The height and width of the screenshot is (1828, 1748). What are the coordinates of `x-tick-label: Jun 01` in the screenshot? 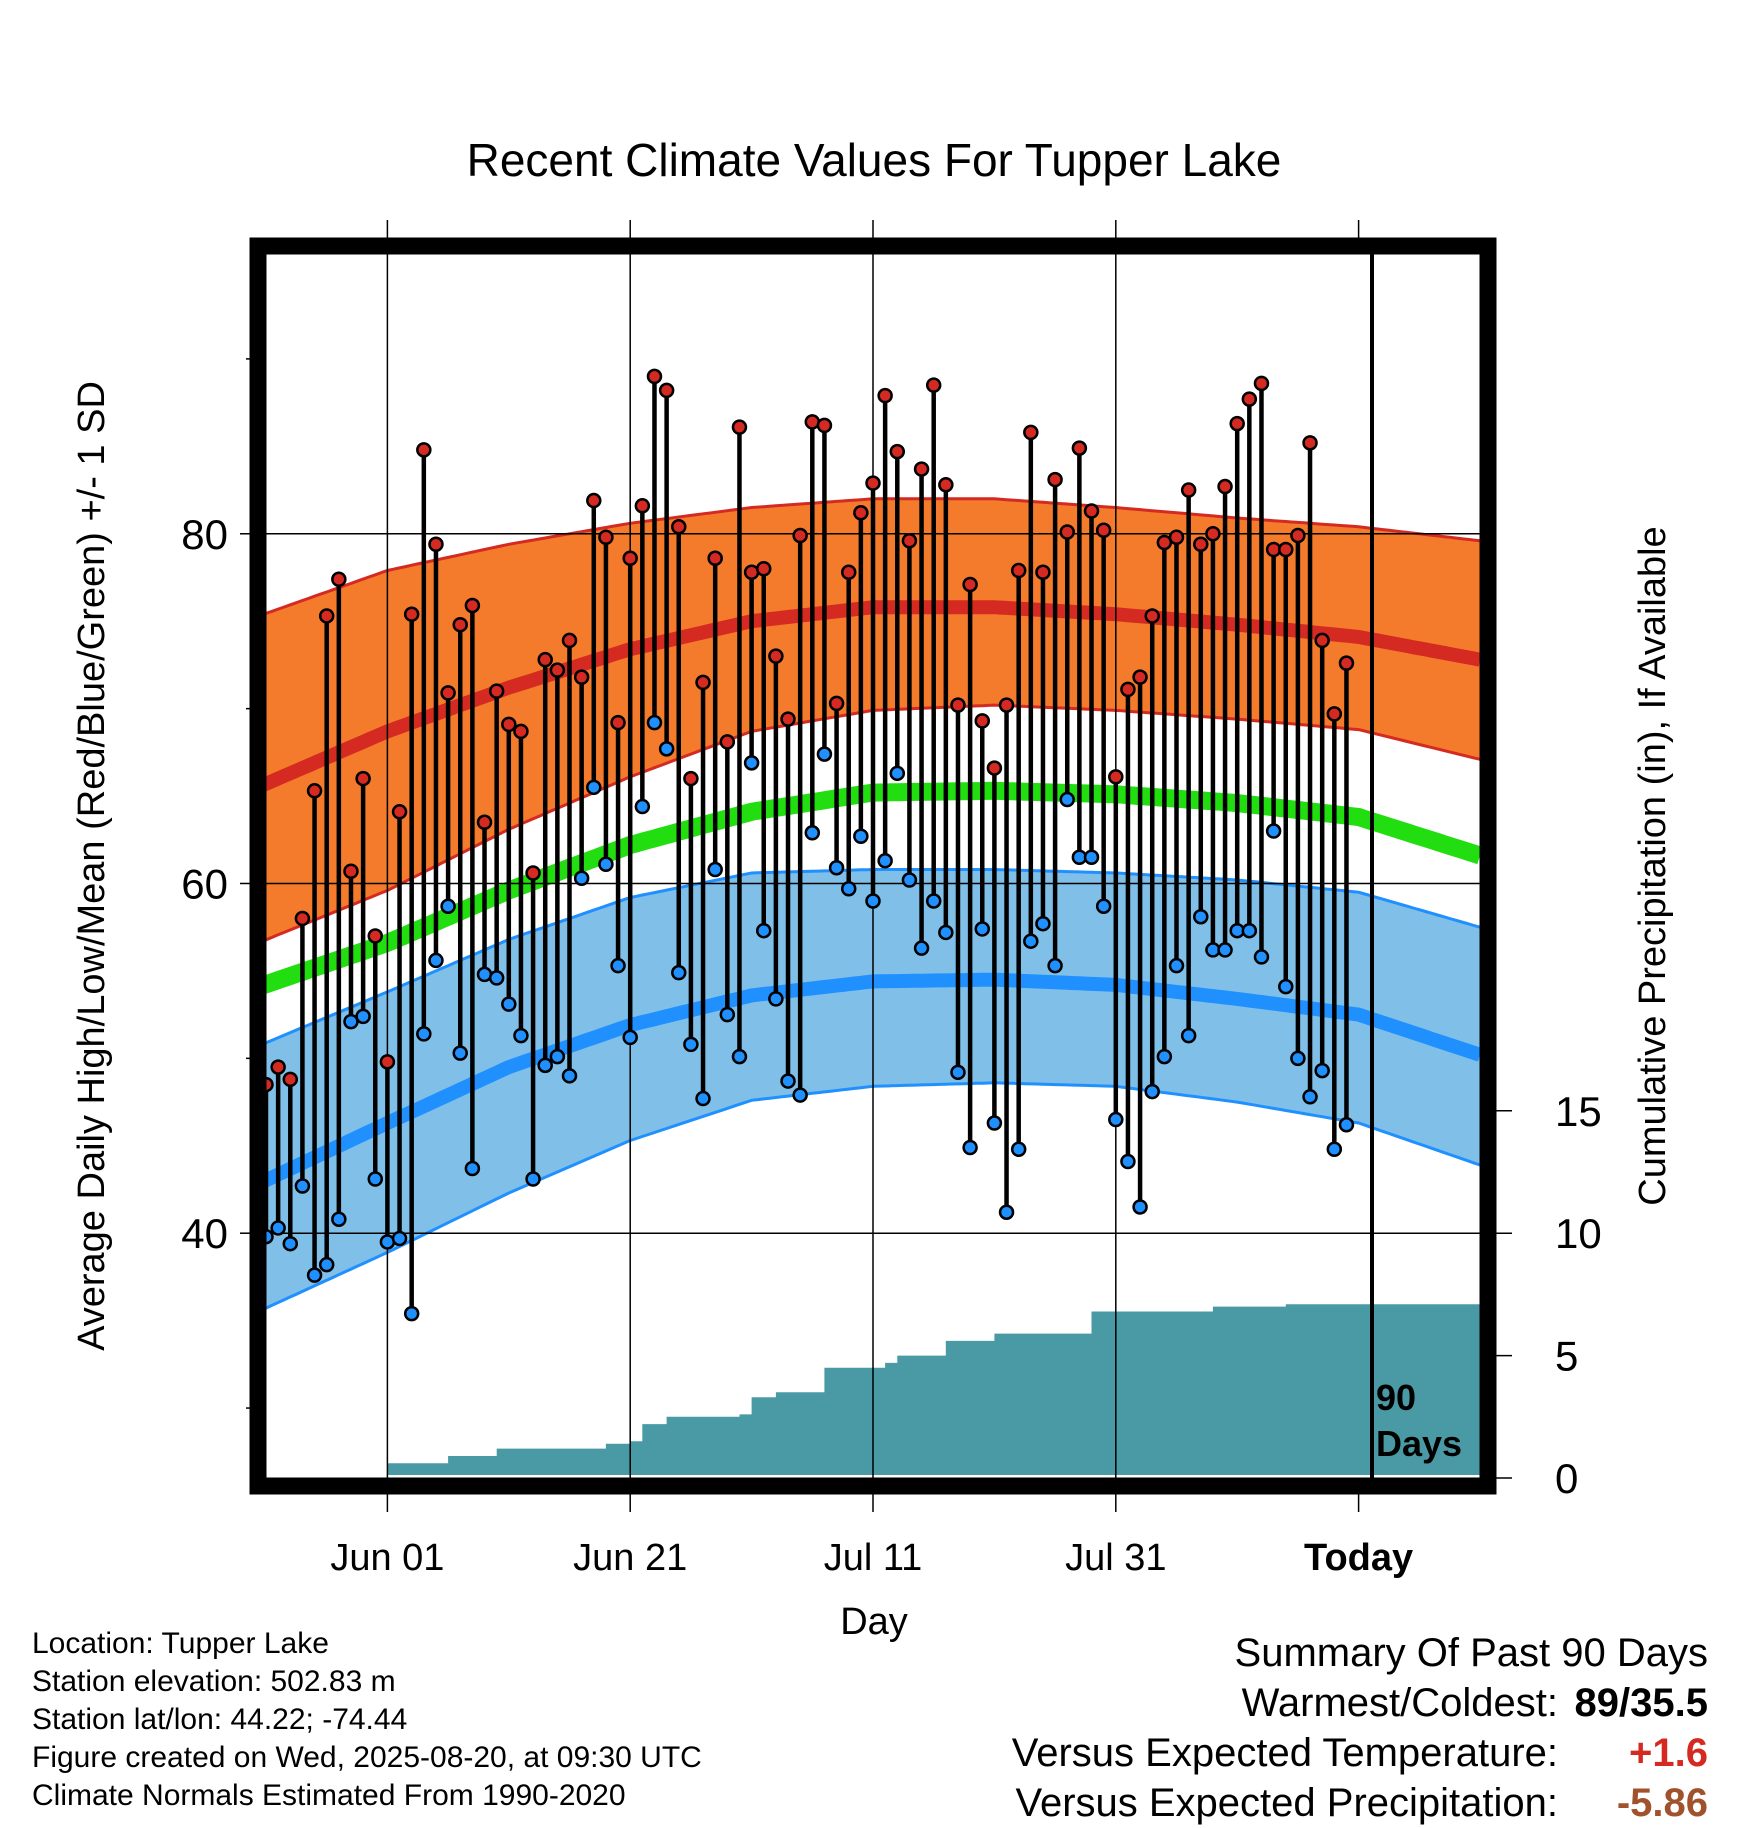 It's located at (387, 1558).